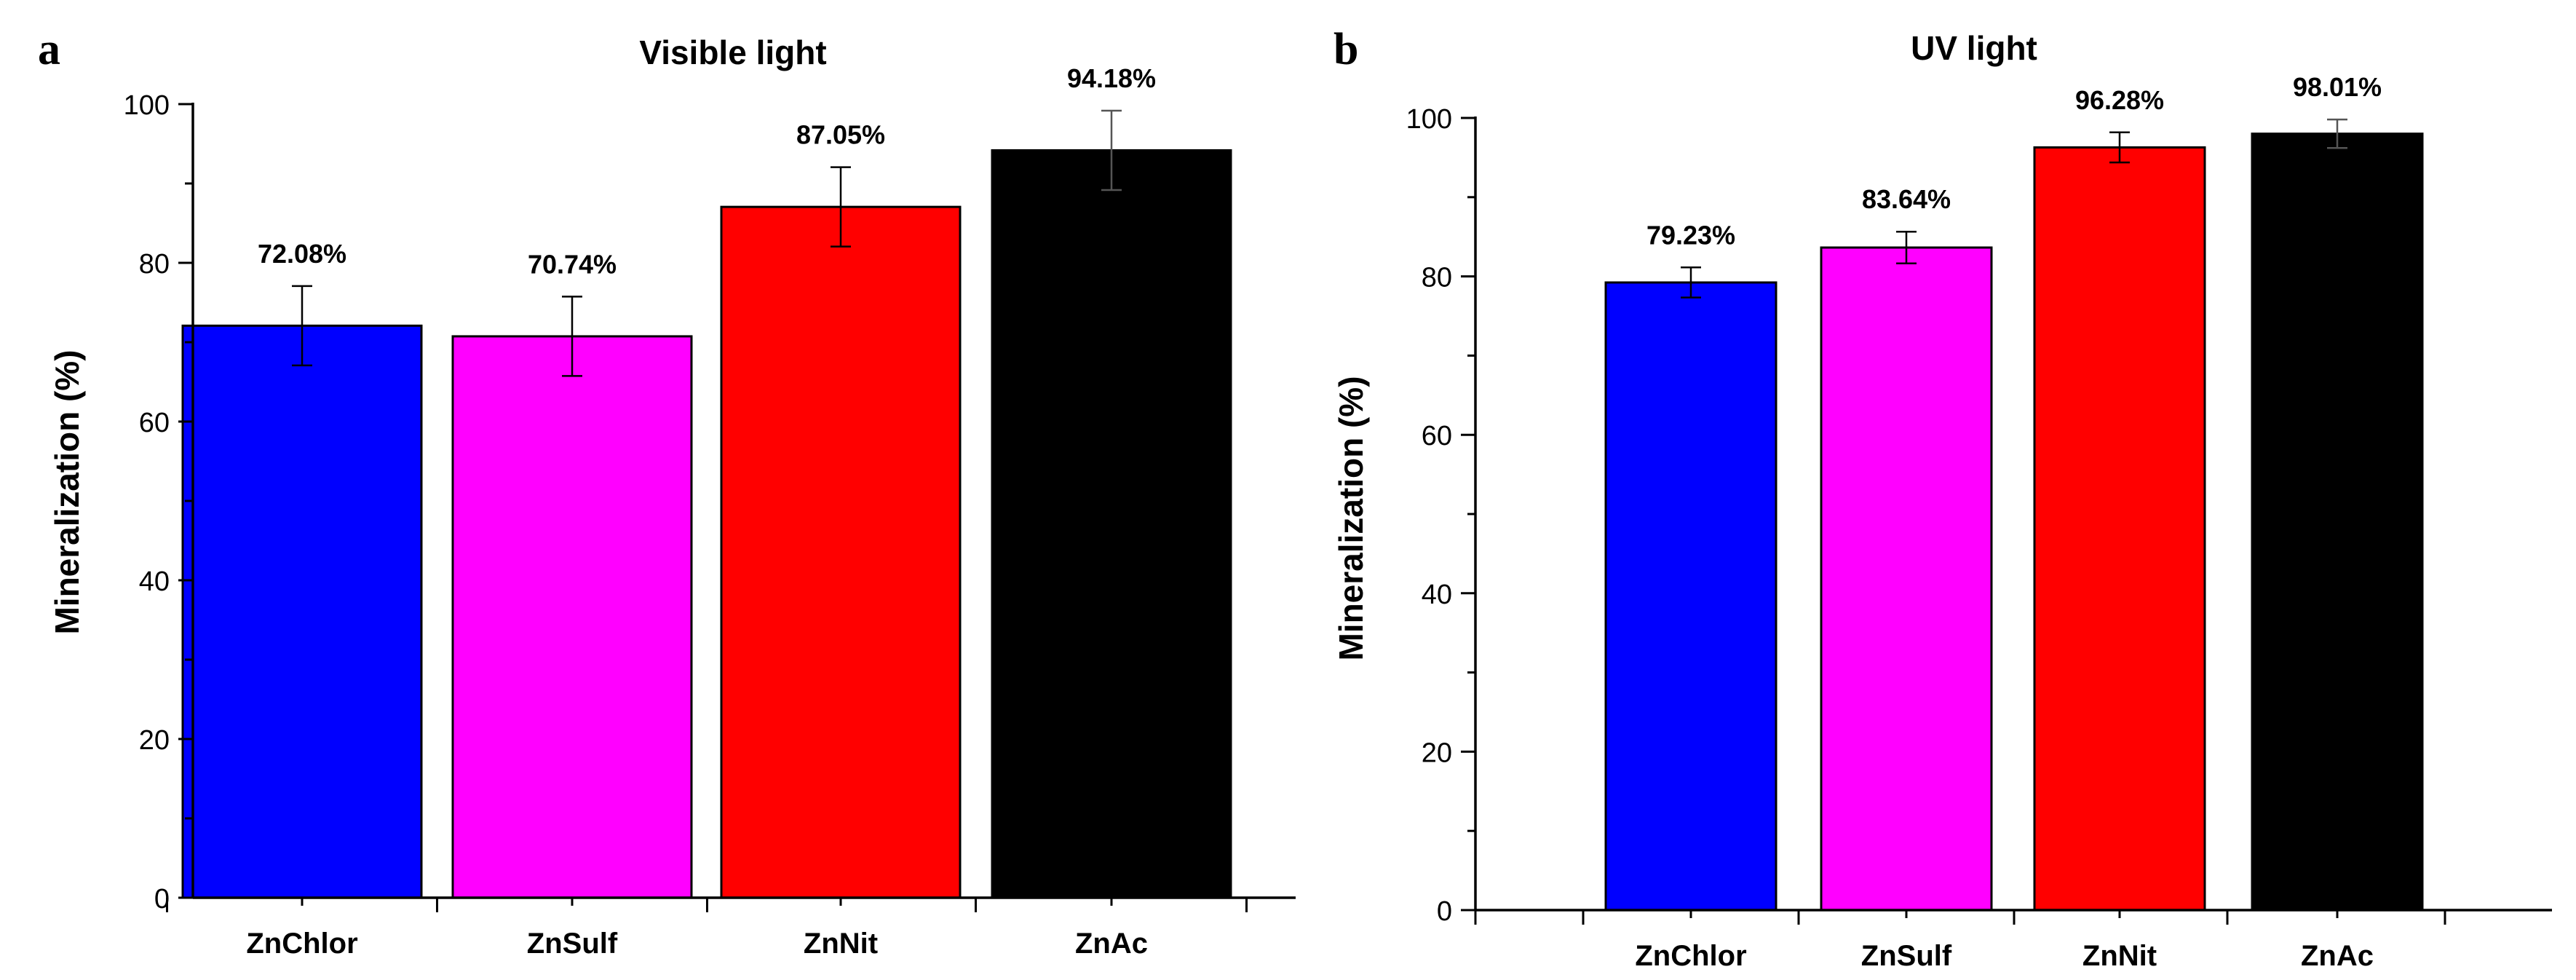 This screenshot has height=980, width=2576. I want to click on data-label: 94.18%, so click(1111, 78).